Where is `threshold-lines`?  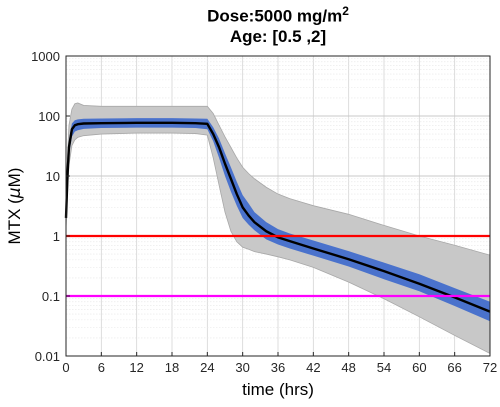 threshold-lines is located at coordinates (278, 266).